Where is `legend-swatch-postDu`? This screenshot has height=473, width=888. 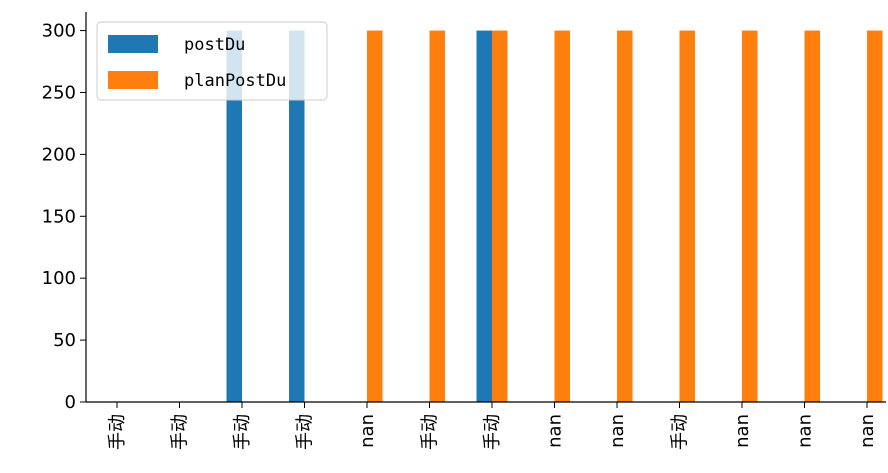
legend-swatch-postDu is located at coordinates (133, 44).